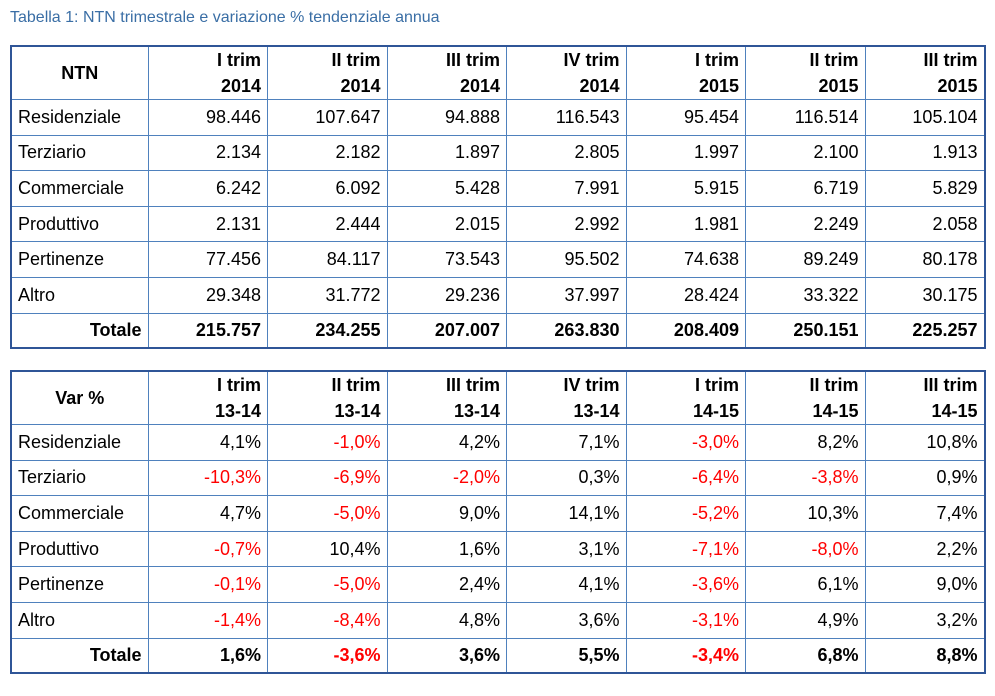 This screenshot has width=995, height=696. What do you see at coordinates (685, 72) in the screenshot?
I see `column-header: I trim 2015` at bounding box center [685, 72].